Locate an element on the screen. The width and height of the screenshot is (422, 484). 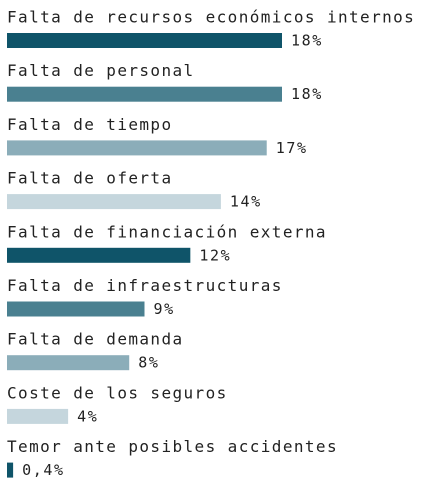
value-label: 8% is located at coordinates (148, 363).